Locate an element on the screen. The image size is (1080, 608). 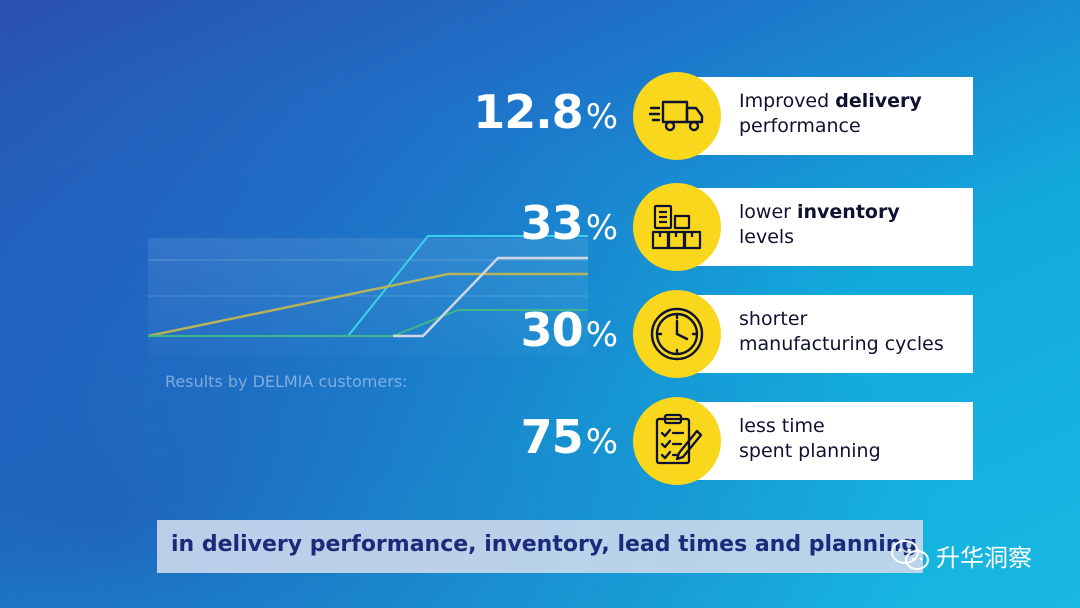
clipboard-checklist-icon is located at coordinates (677, 441).